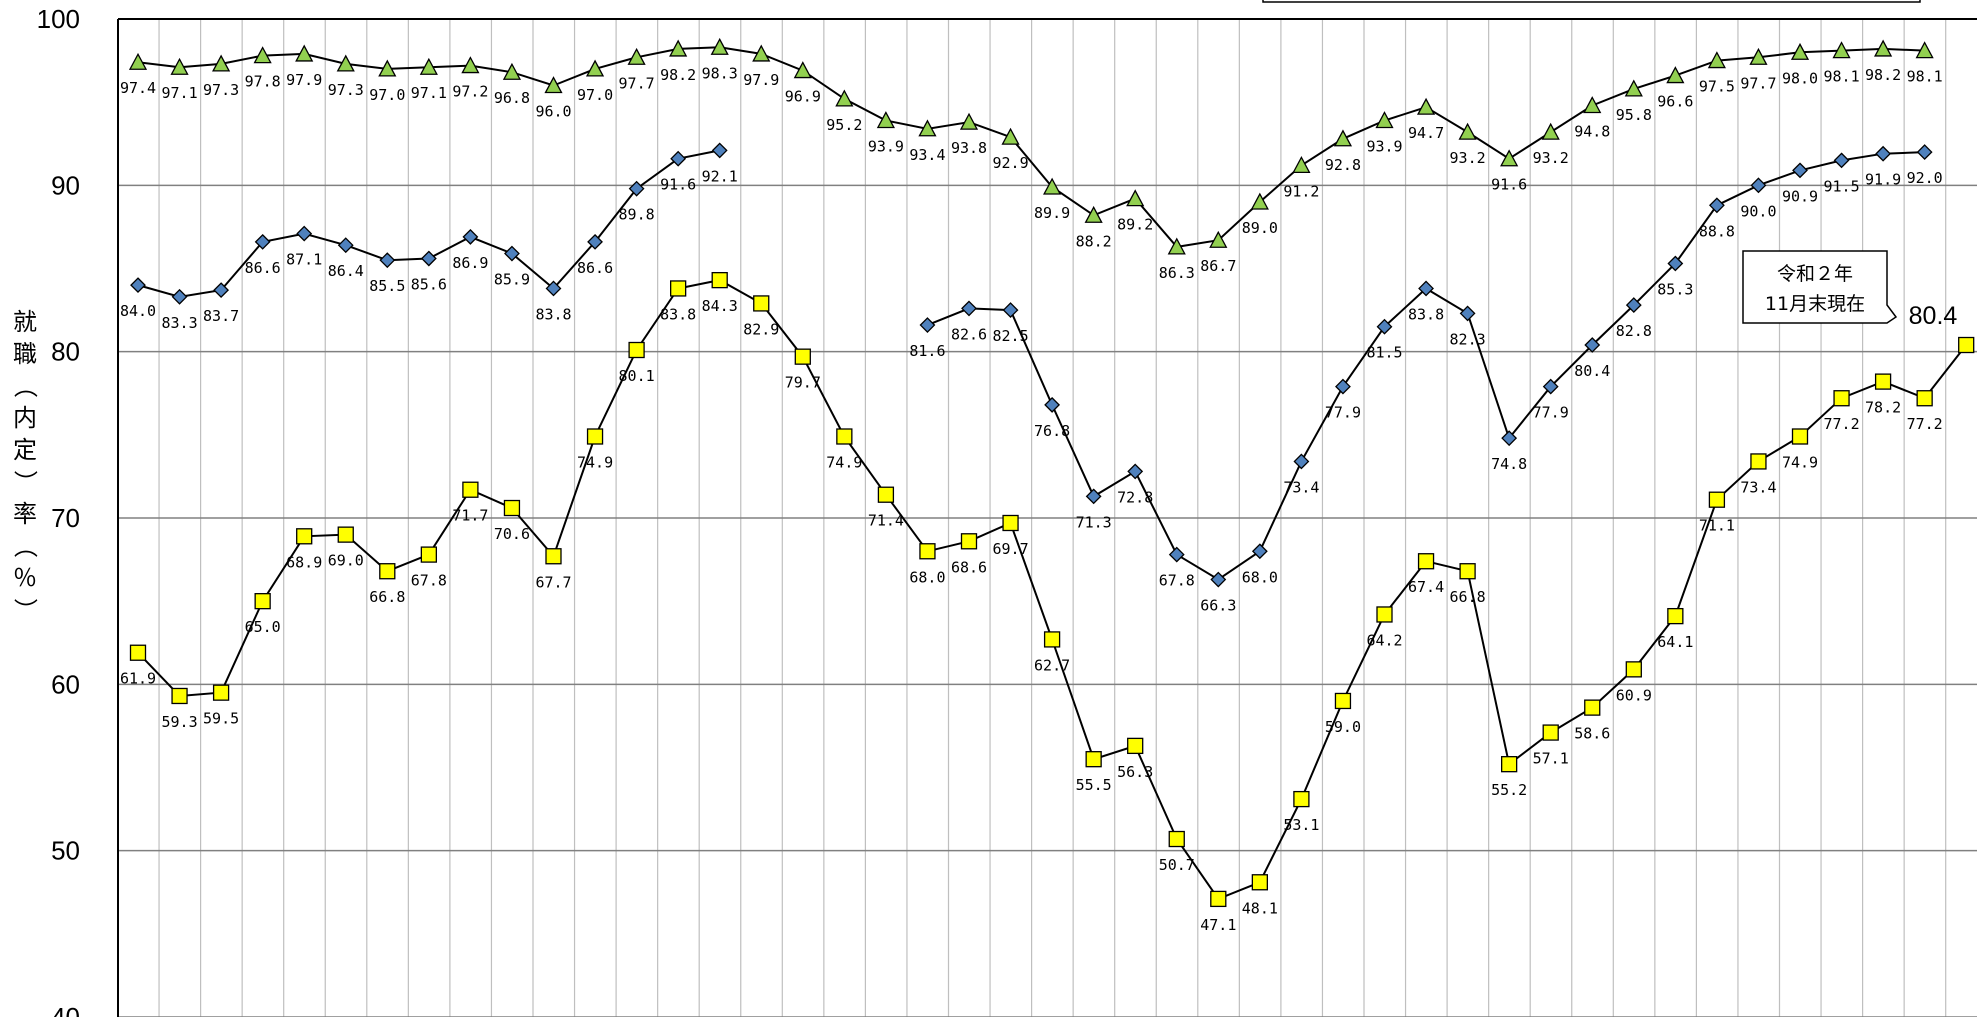  What do you see at coordinates (1675, 290) in the screenshot?
I see `data-label: 85.3` at bounding box center [1675, 290].